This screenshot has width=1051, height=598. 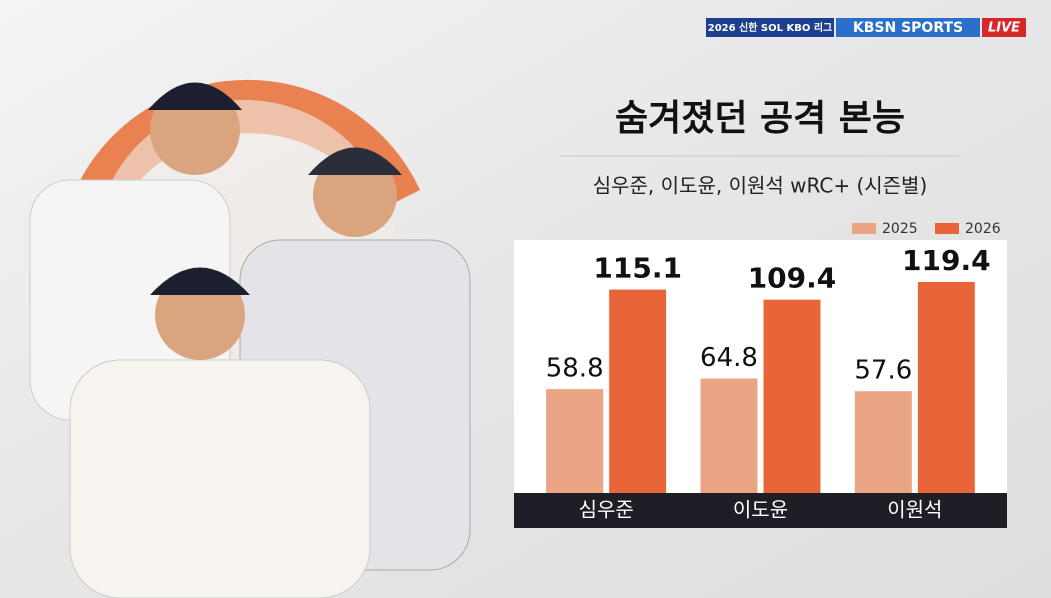 I want to click on chart-title: 숨겨졌던 공격 본능, so click(x=760, y=118).